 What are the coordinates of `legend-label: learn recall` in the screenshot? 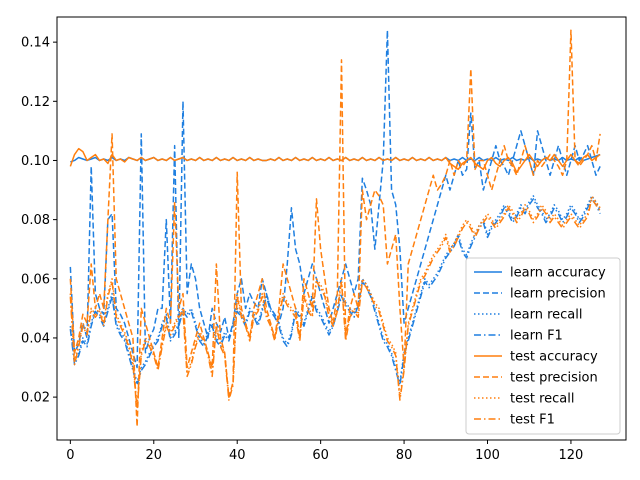 It's located at (546, 315).